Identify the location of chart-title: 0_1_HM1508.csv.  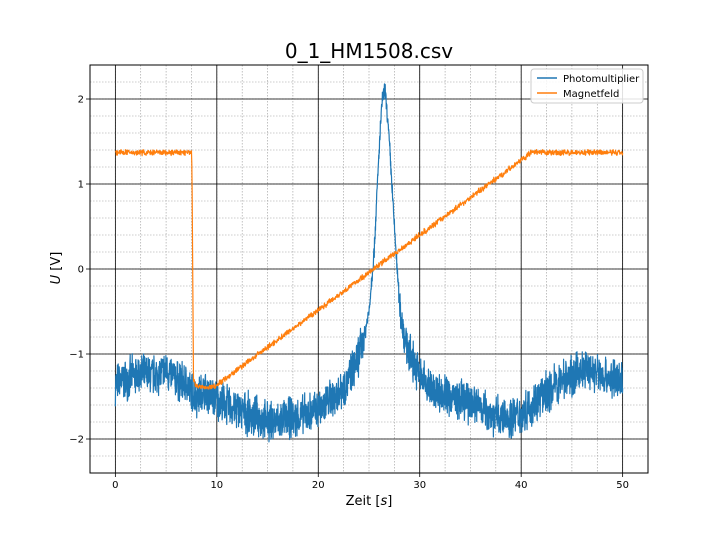
(369, 51).